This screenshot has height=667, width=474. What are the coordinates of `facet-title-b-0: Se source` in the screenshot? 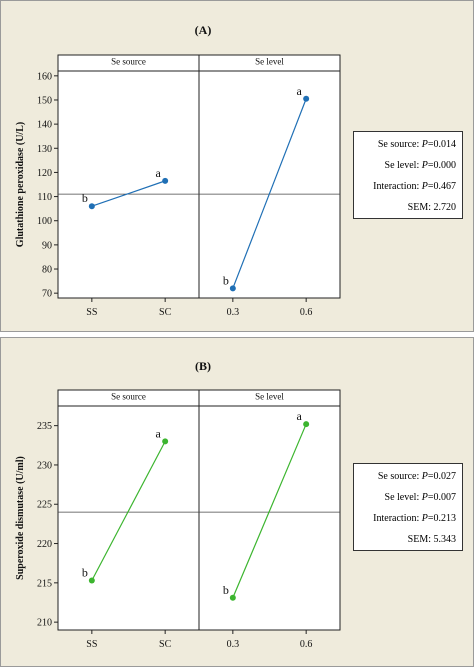 It's located at (128, 397).